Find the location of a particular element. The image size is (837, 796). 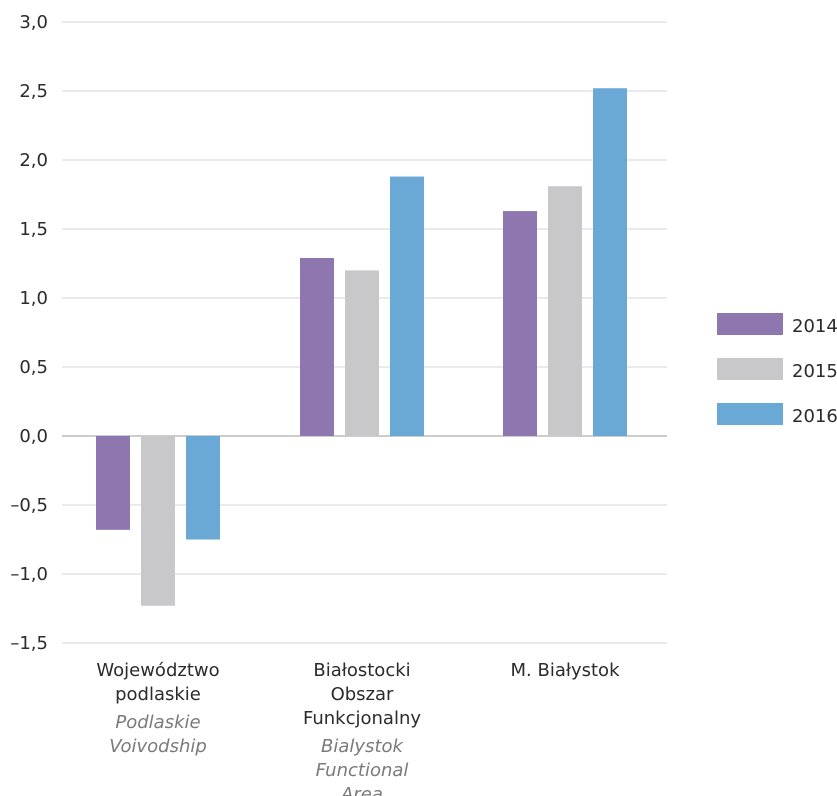

legend-swatch-2015 is located at coordinates (750, 369).